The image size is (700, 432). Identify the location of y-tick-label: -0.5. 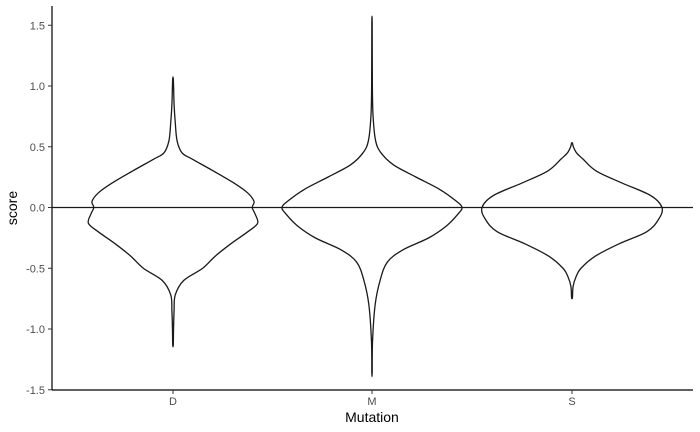
(35, 269).